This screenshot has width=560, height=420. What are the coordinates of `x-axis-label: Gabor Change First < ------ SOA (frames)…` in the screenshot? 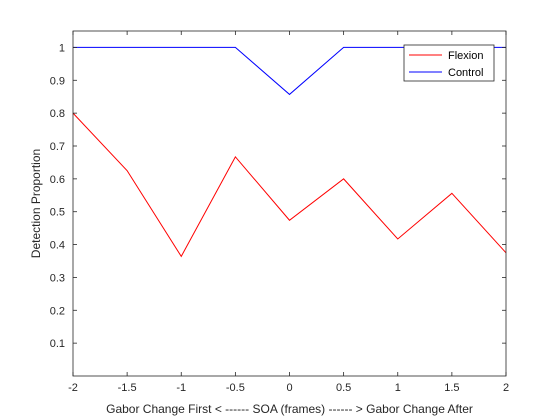 It's located at (289, 409).